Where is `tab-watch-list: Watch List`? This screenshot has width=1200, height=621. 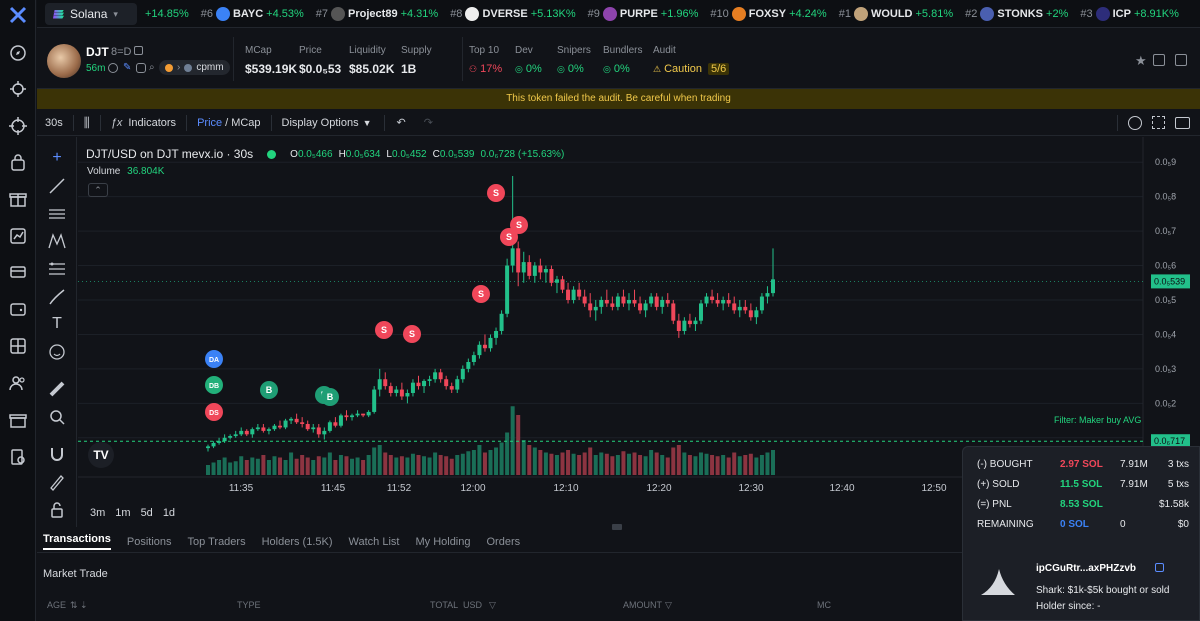
tab-watch-list: Watch List is located at coordinates (374, 541).